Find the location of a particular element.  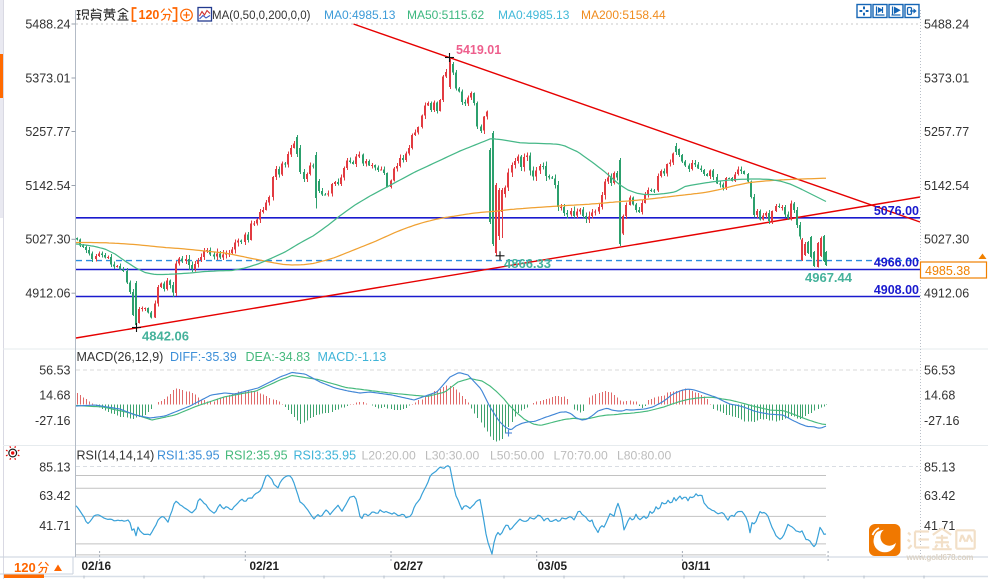

svg-text: 03/11 is located at coordinates (696, 566).